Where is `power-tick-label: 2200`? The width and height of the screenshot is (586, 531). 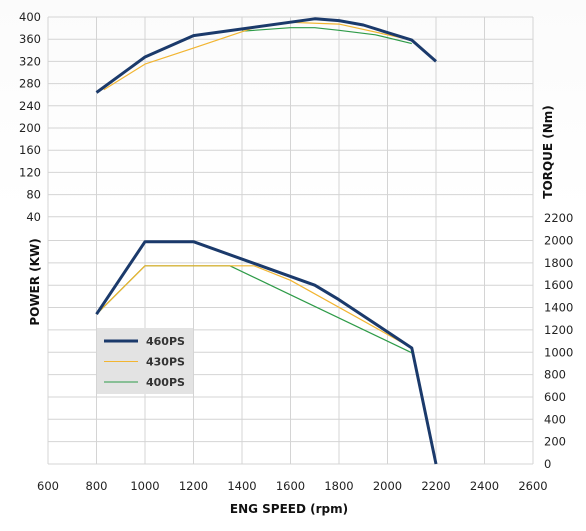 power-tick-label: 2200 is located at coordinates (558, 218).